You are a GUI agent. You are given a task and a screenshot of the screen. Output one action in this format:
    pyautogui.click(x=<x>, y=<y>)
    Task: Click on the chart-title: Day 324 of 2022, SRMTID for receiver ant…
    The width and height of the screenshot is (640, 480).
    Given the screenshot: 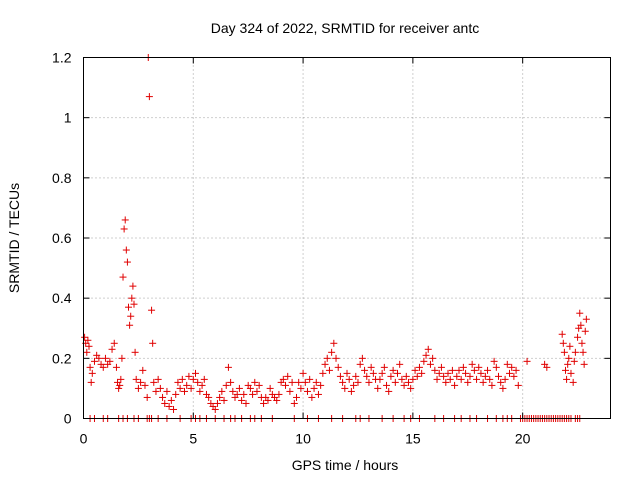 What is the action you would take?
    pyautogui.click(x=345, y=28)
    